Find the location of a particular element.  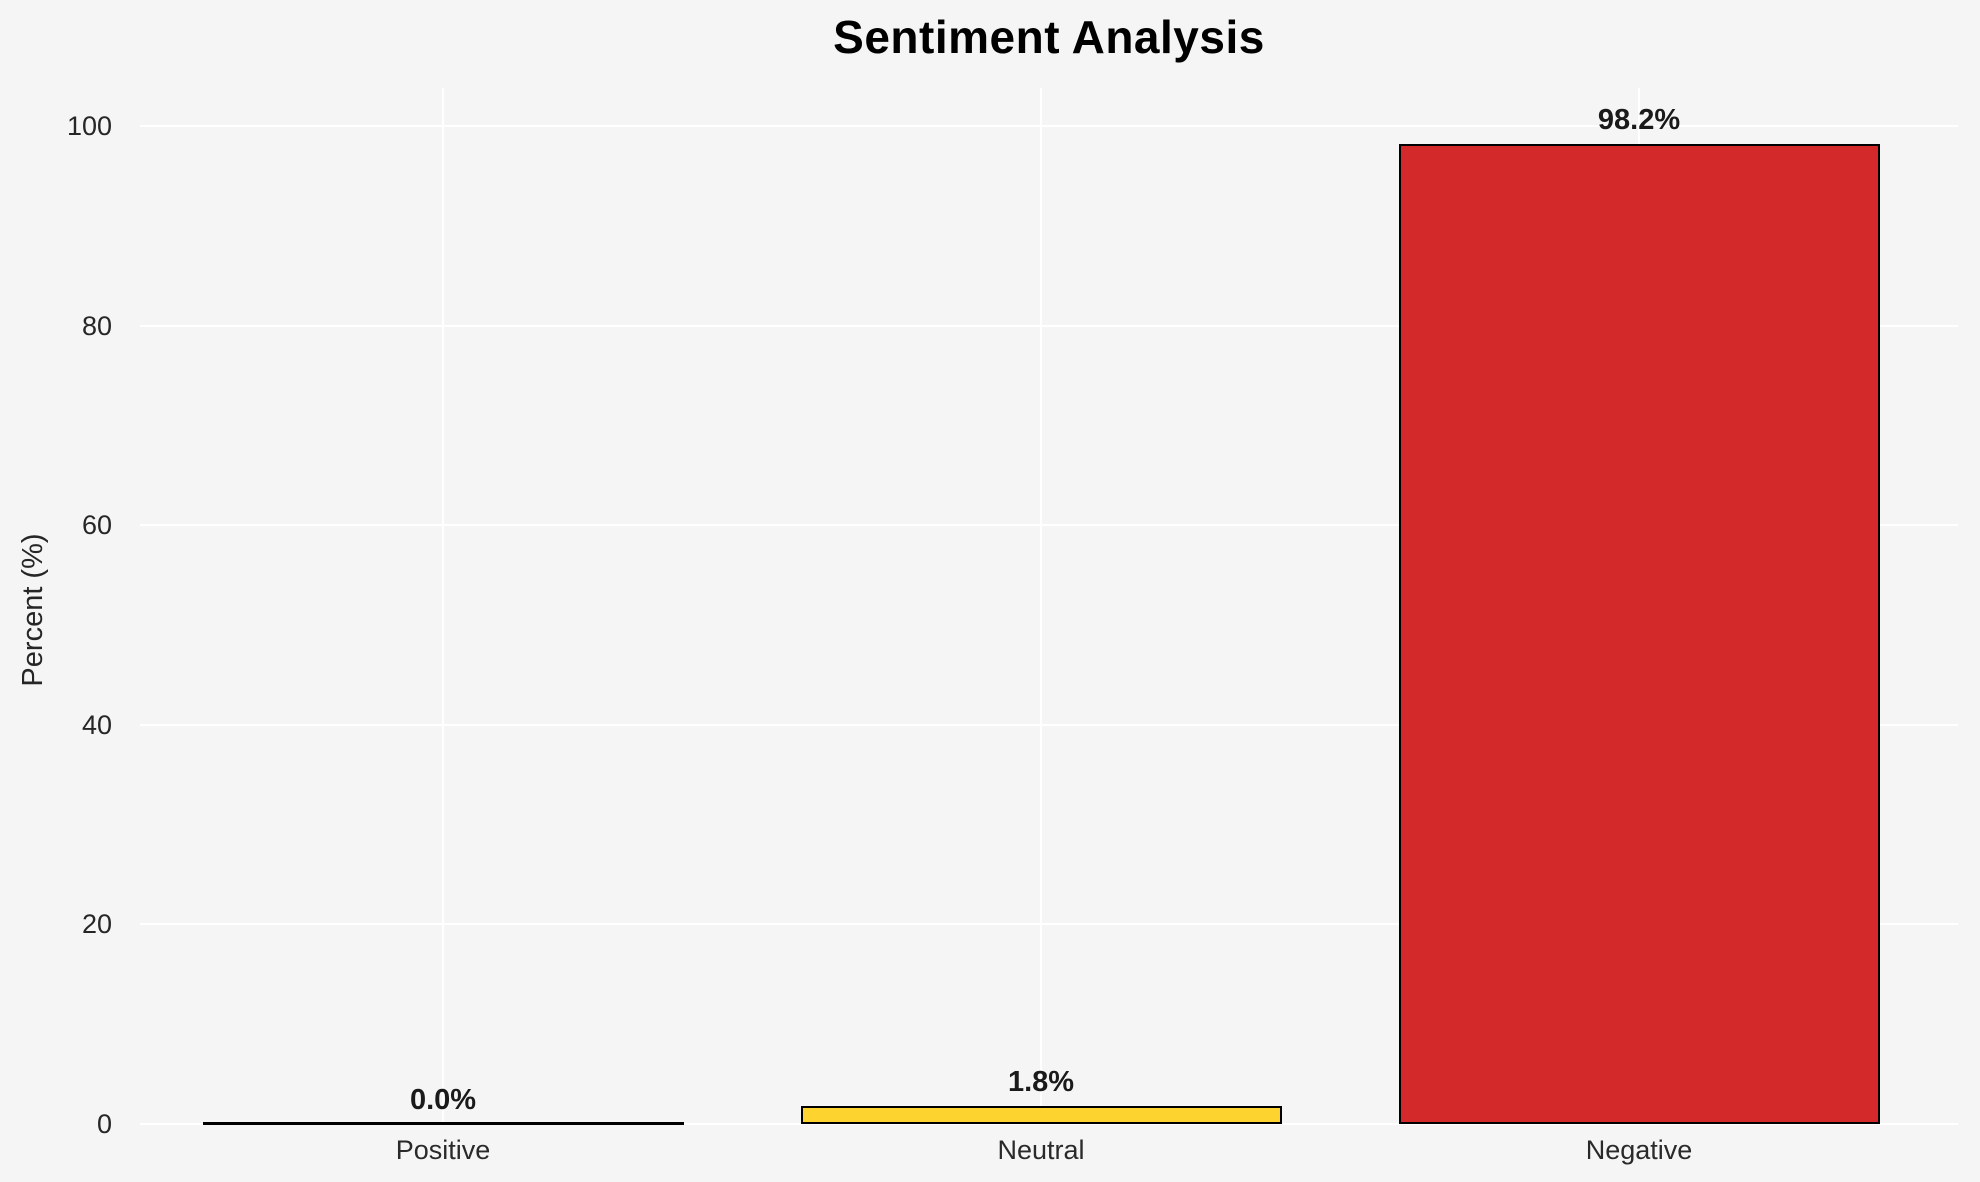

y-tick-label: 80 is located at coordinates (96, 325).